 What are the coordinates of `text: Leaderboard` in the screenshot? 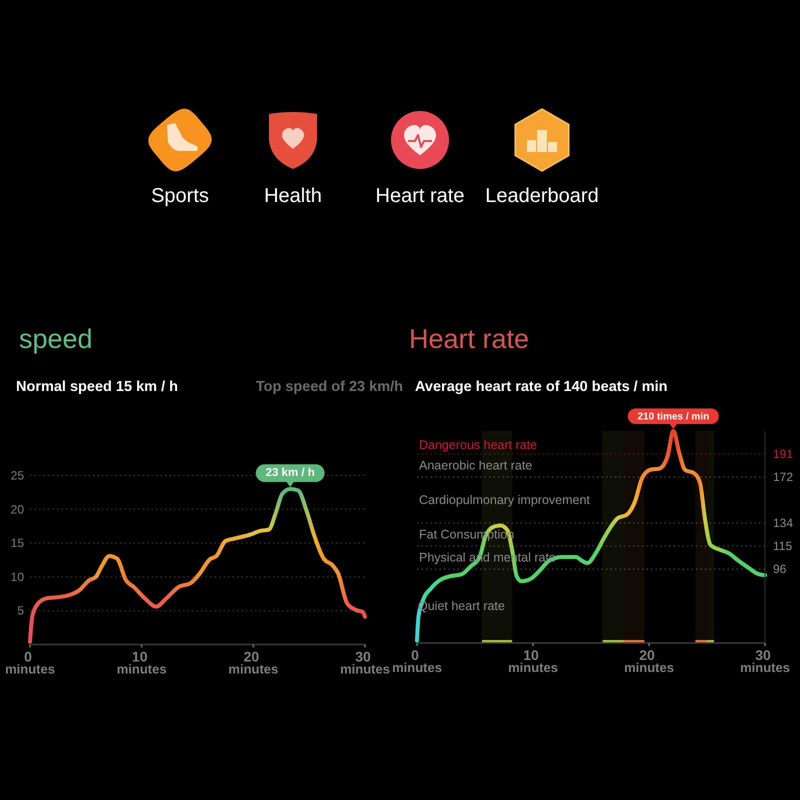 It's located at (542, 196).